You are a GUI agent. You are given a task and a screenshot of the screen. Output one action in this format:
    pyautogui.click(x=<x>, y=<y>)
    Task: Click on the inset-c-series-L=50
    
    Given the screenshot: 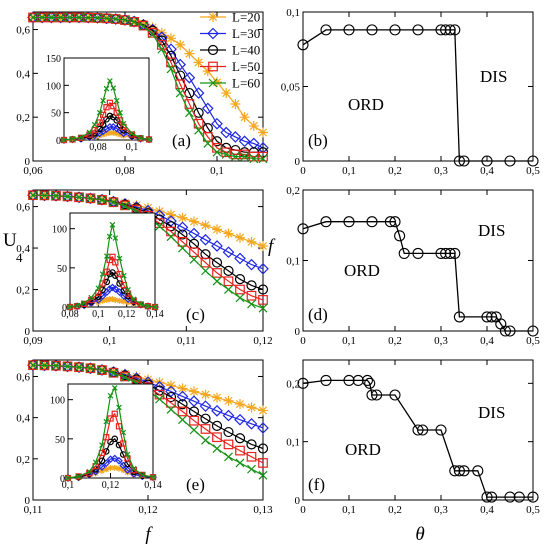 What is the action you would take?
    pyautogui.click(x=112, y=282)
    